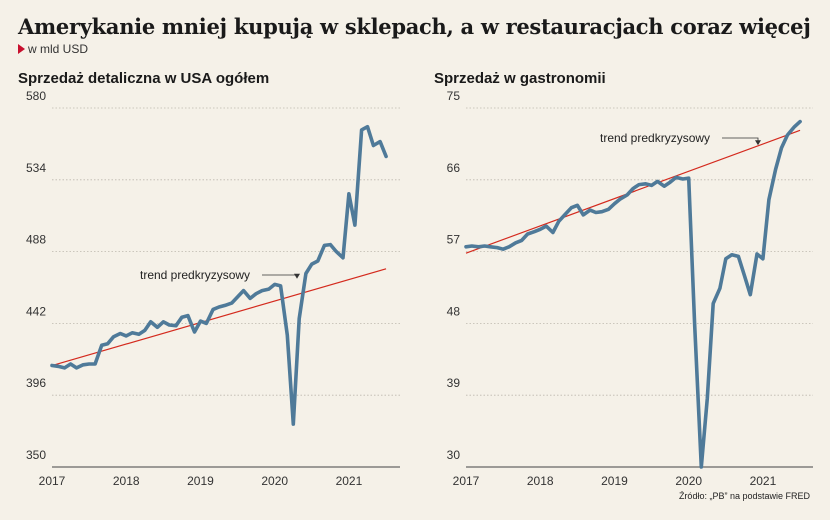  Describe the element at coordinates (58, 49) in the screenshot. I see `unit-text: w mld USD` at that location.